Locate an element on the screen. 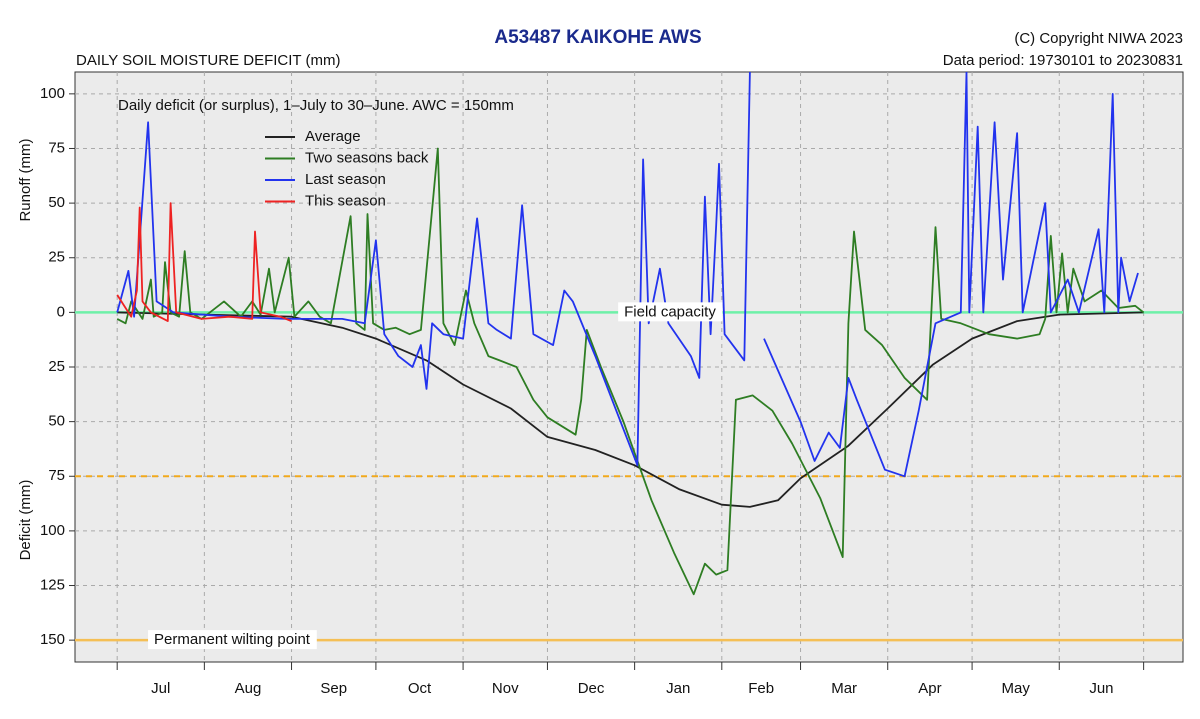 This screenshot has height=719, width=1200. x-tick-label: May is located at coordinates (1016, 688).